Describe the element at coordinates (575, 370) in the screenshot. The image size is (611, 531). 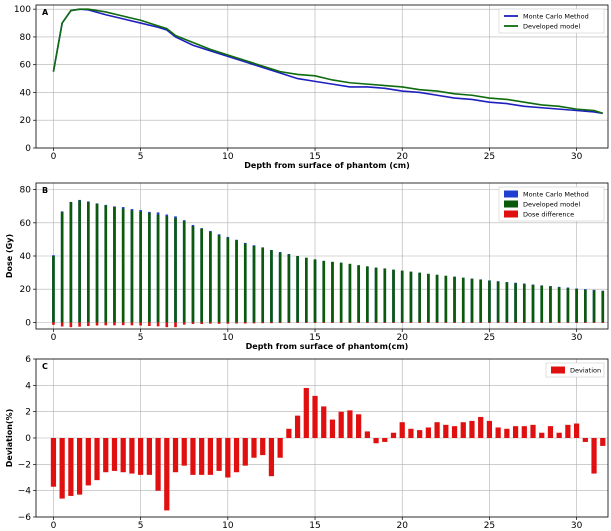
I see `legend: Deviation` at that location.